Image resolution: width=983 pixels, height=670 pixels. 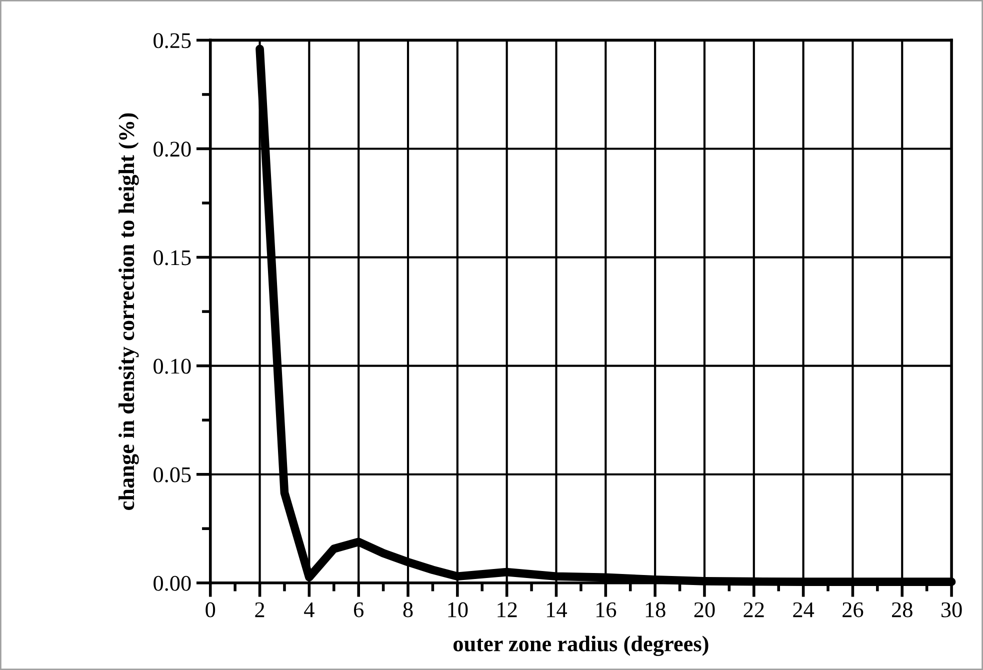 I want to click on x-tick-label: 22, so click(x=754, y=610).